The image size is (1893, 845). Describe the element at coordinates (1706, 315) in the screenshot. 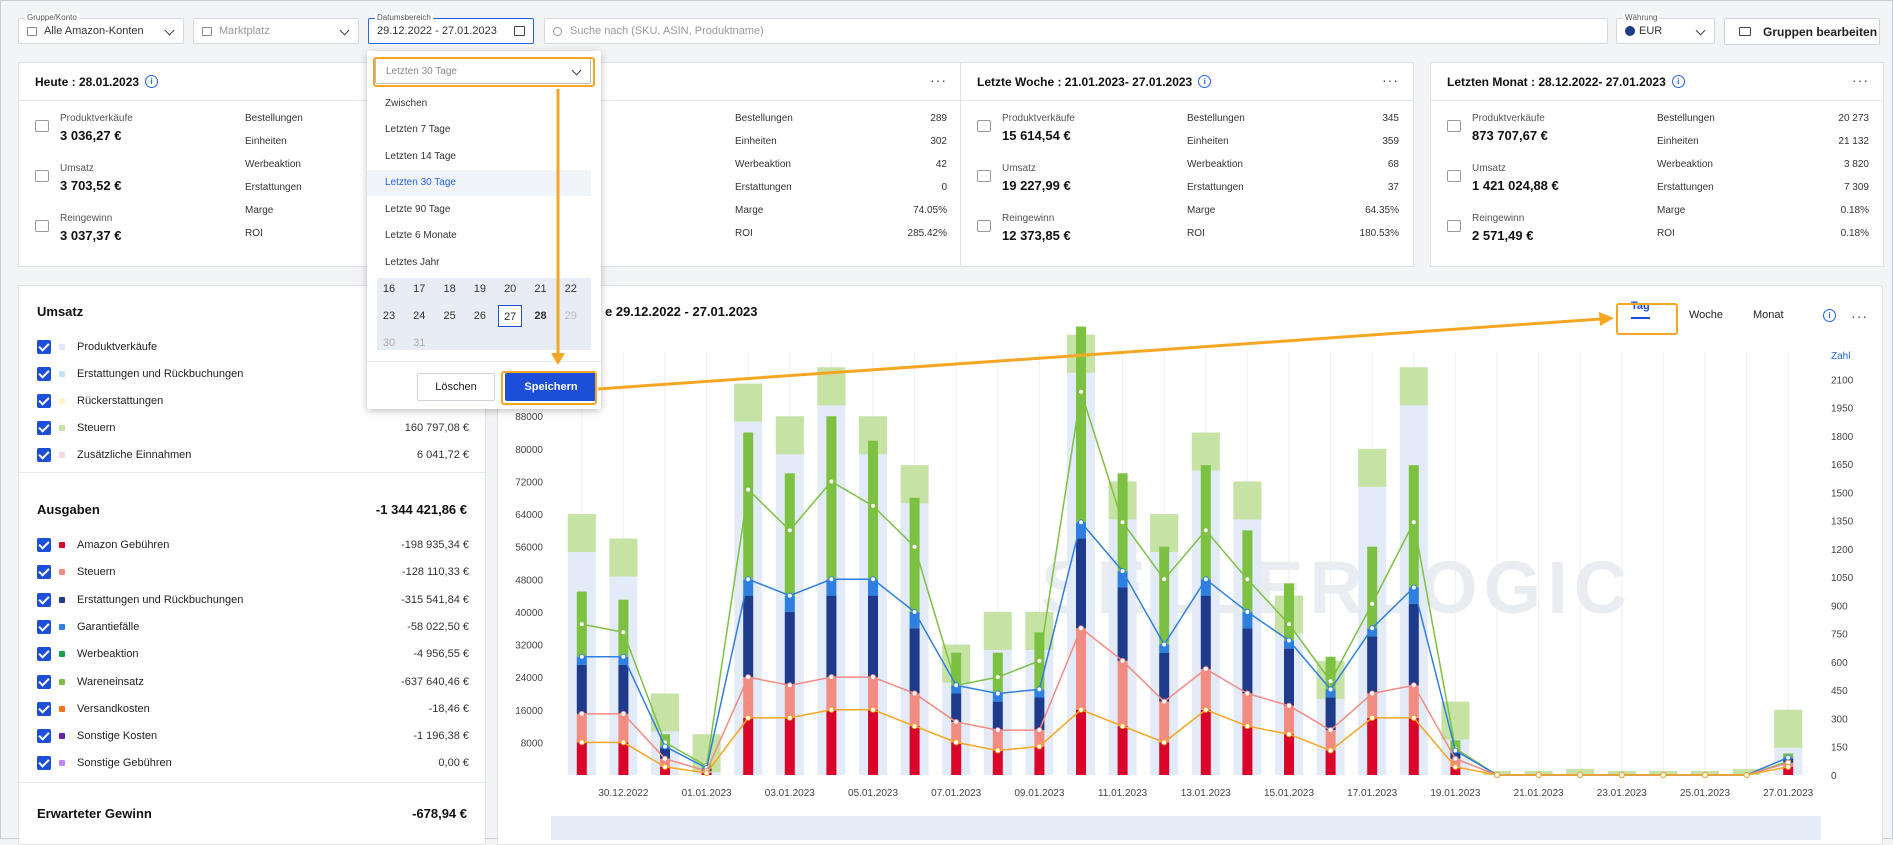

I see `tab-week: Woche` at that location.